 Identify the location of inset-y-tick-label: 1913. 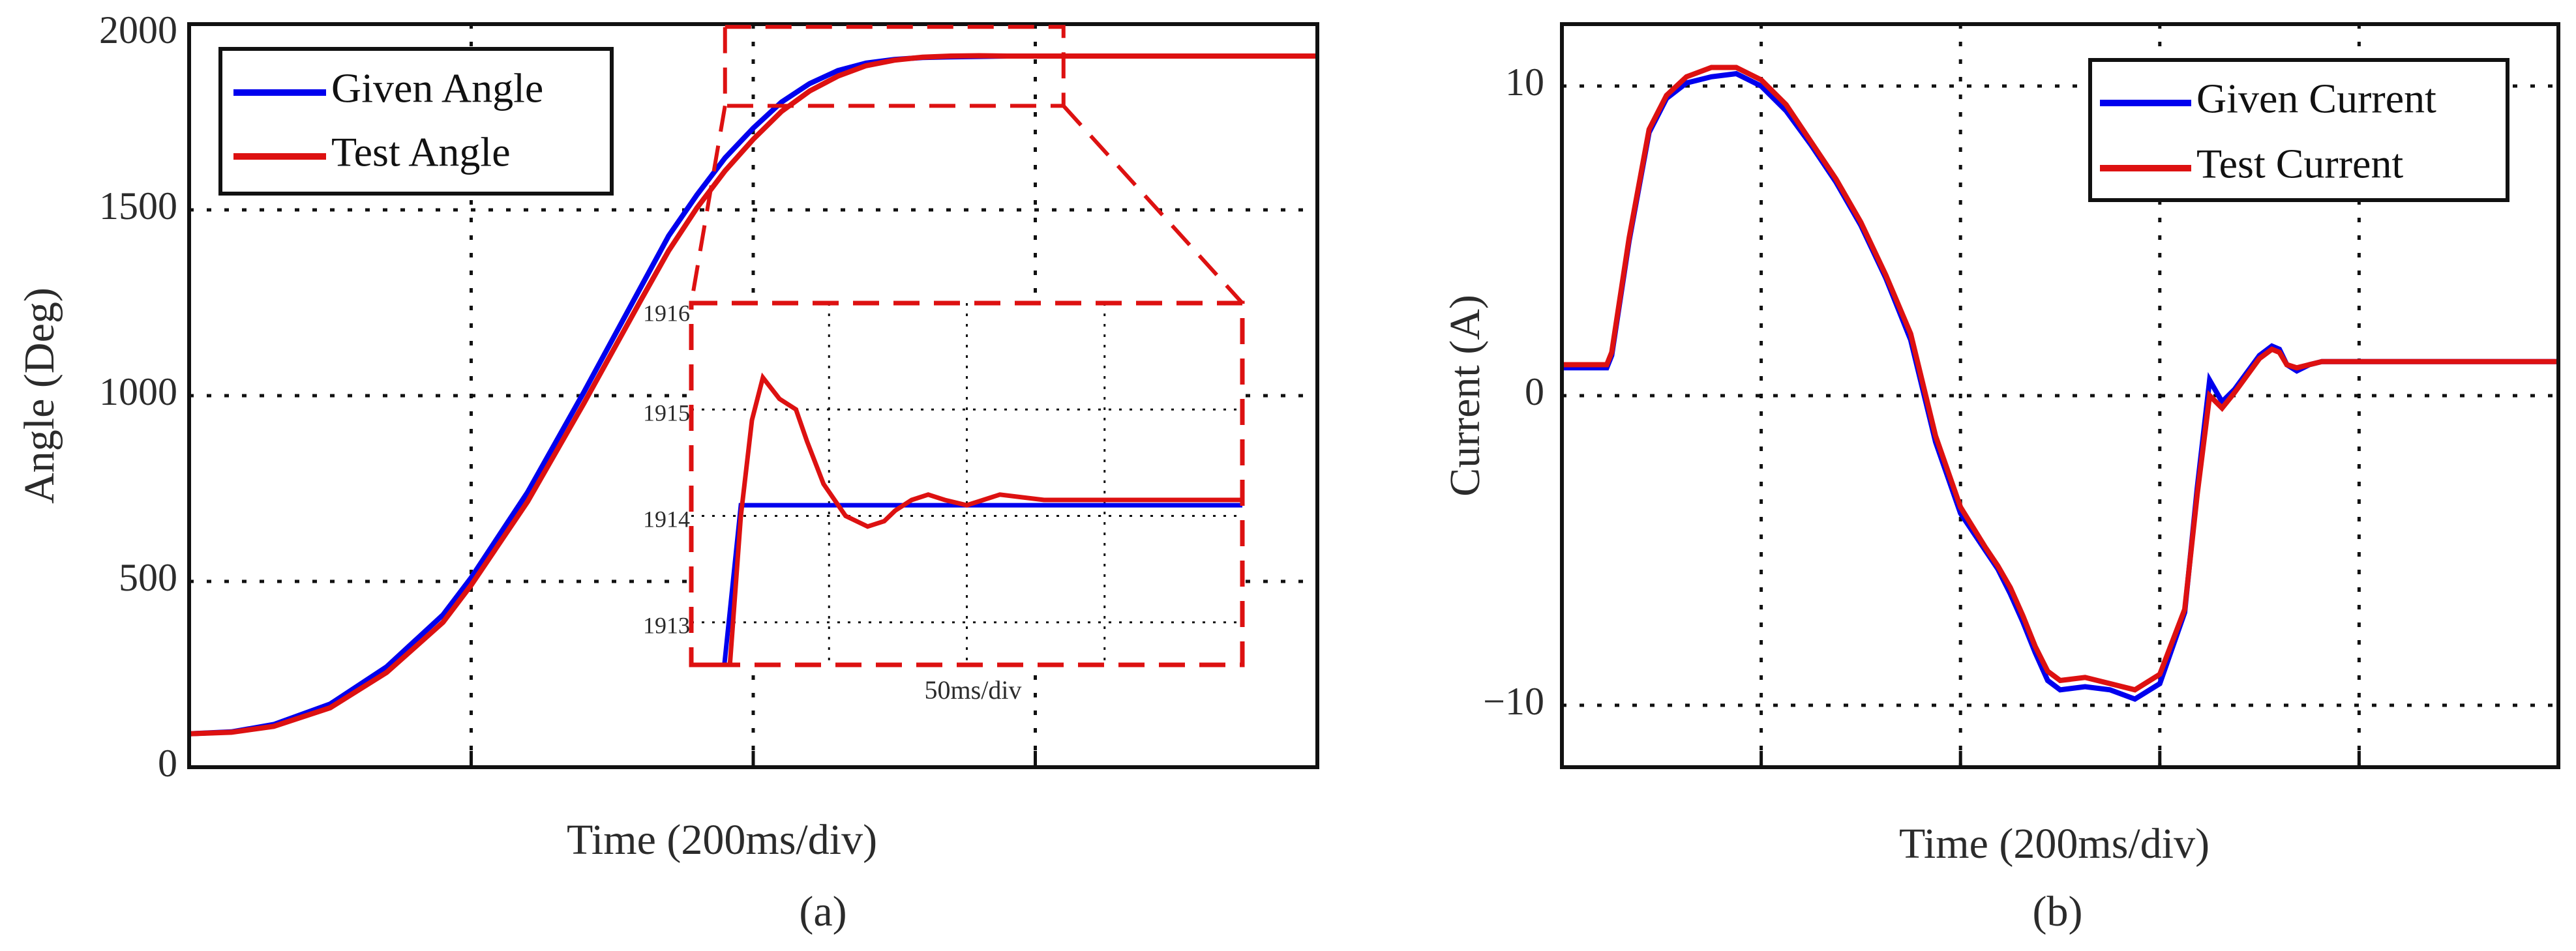
(666, 625).